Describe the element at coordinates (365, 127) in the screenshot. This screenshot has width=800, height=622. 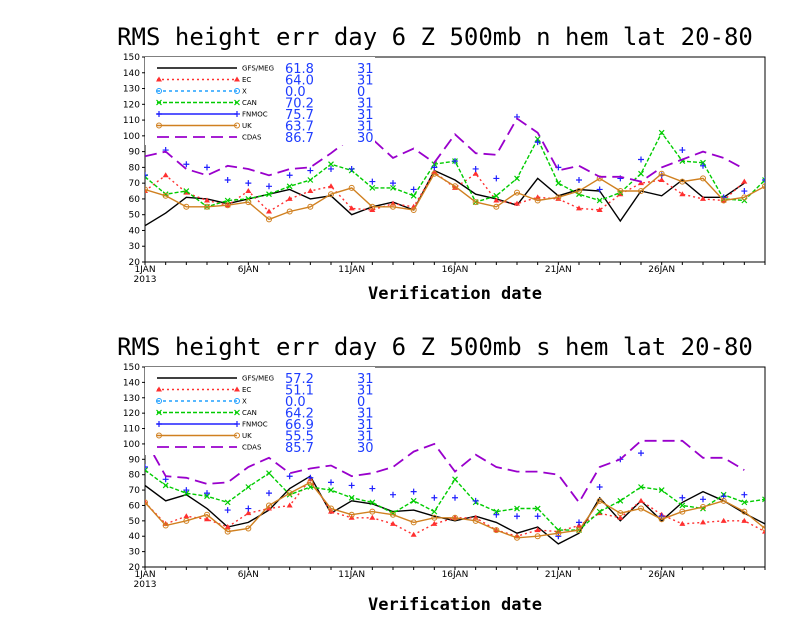
I see `legend-series-count: 31` at that location.